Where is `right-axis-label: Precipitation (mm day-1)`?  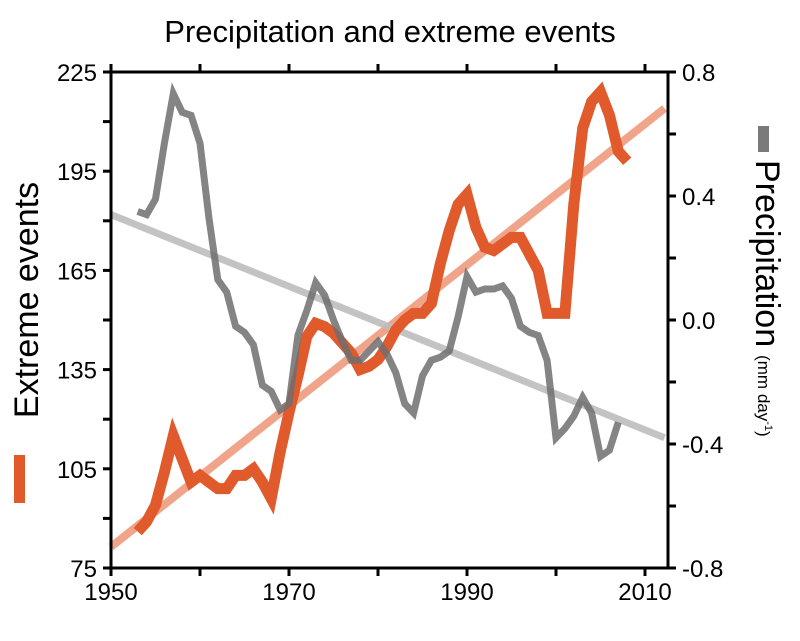
right-axis-label: Precipitation (mm day-1) is located at coordinates (767, 298).